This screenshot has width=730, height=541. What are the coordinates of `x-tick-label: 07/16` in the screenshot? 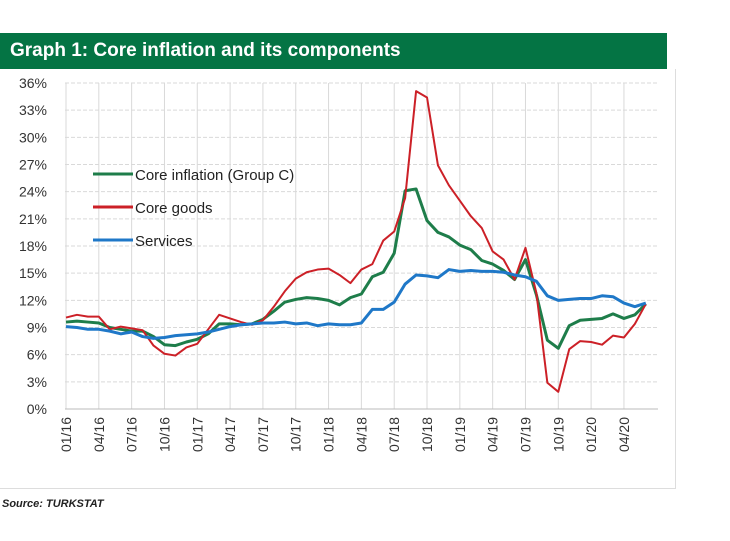 It's located at (132, 434).